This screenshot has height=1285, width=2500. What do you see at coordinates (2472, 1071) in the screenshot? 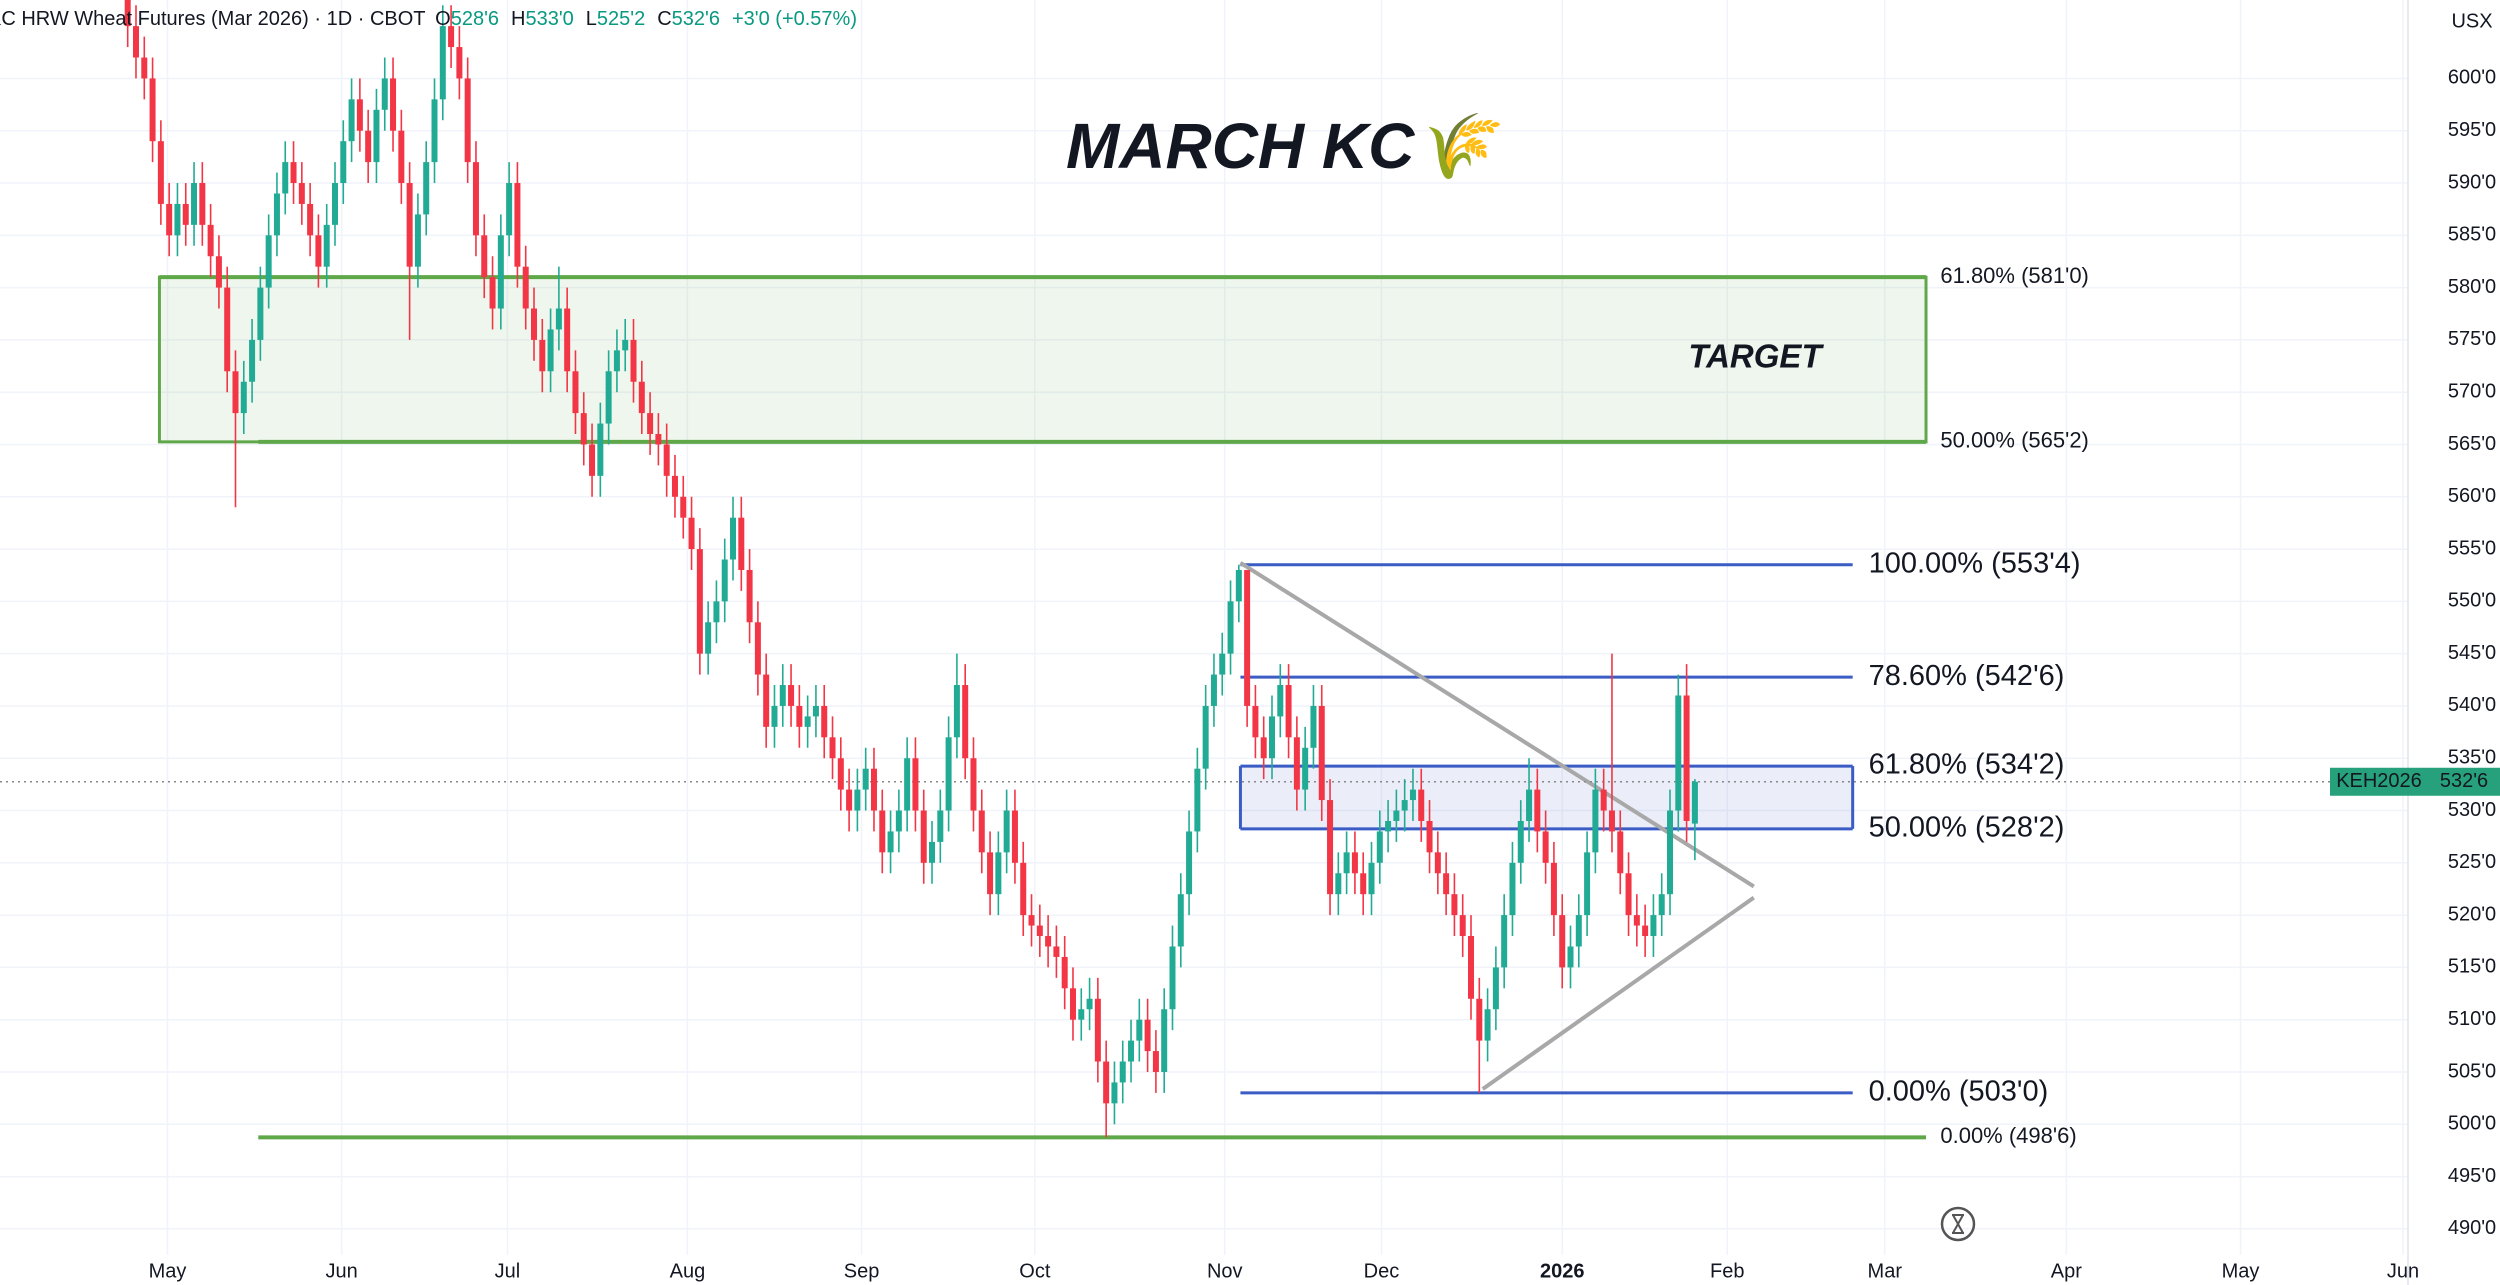
I see `y-tick-label: 505'0` at bounding box center [2472, 1071].